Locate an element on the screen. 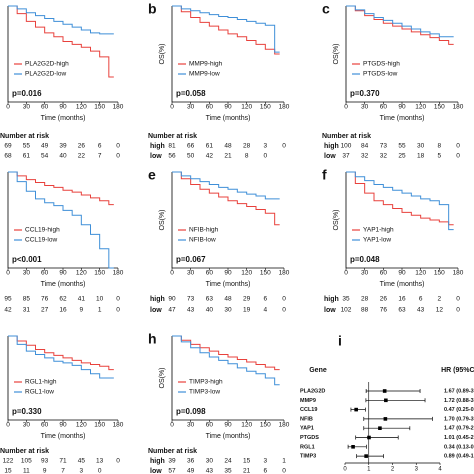 The height and width of the screenshot is (474, 474). risk-count: 41 is located at coordinates (82, 299).